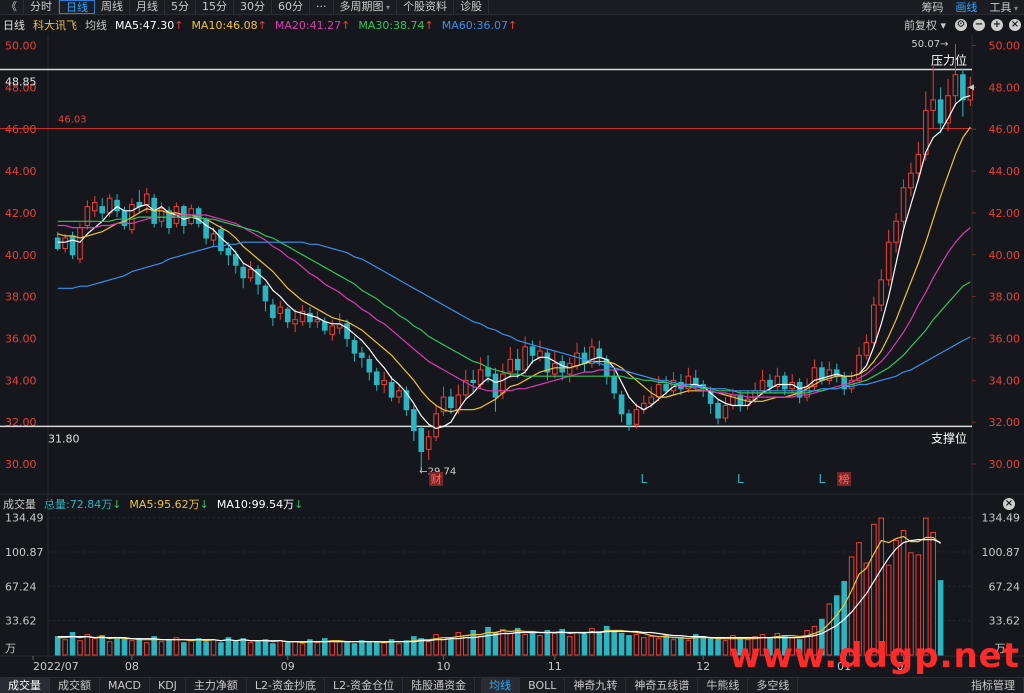 The height and width of the screenshot is (693, 1024). Describe the element at coordinates (286, 685) in the screenshot. I see `tab-l2-bottom: L2-资金抄底` at that location.